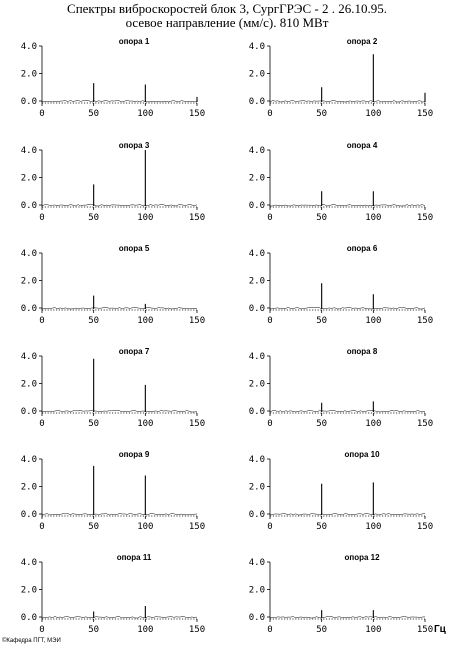  Describe the element at coordinates (425, 321) in the screenshot. I see `x-tick-label-6: 150` at that location.